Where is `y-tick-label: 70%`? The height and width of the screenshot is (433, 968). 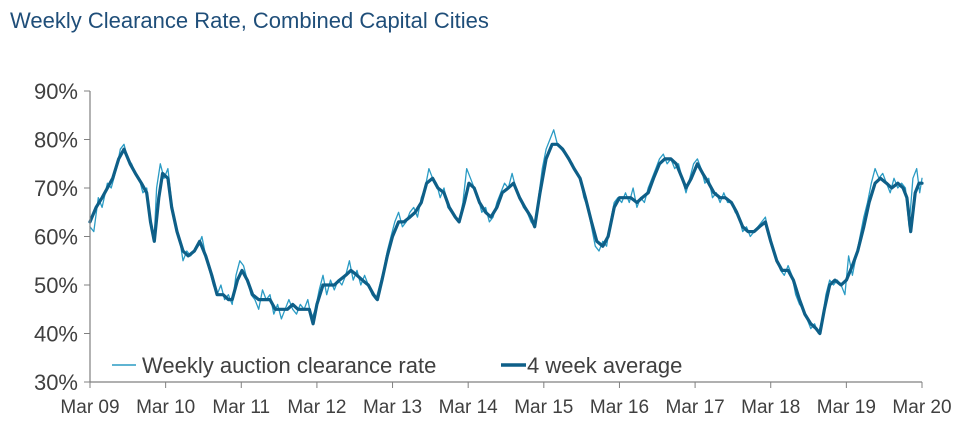
y-tick-label: 70% is located at coordinates (56, 188).